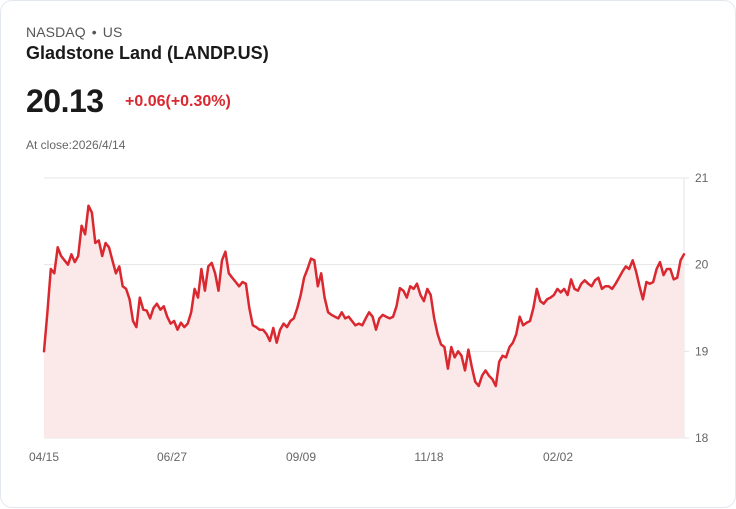 The width and height of the screenshot is (736, 509). I want to click on x-tick-label: 02/02, so click(558, 457).